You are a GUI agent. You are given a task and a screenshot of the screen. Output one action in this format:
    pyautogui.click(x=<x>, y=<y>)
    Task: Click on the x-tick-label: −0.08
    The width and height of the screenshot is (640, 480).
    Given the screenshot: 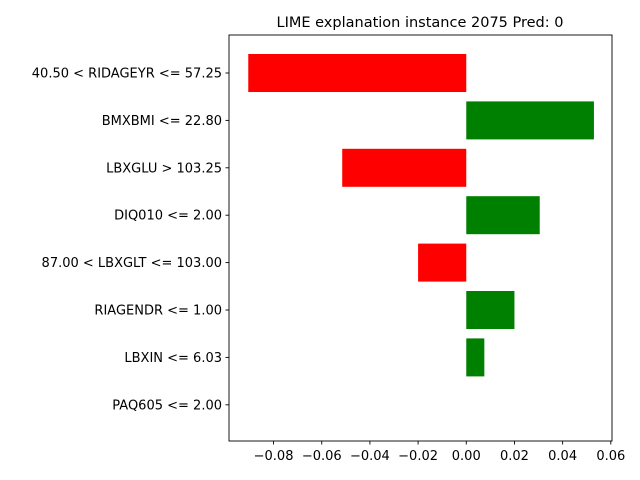 What is the action you would take?
    pyautogui.click(x=274, y=456)
    